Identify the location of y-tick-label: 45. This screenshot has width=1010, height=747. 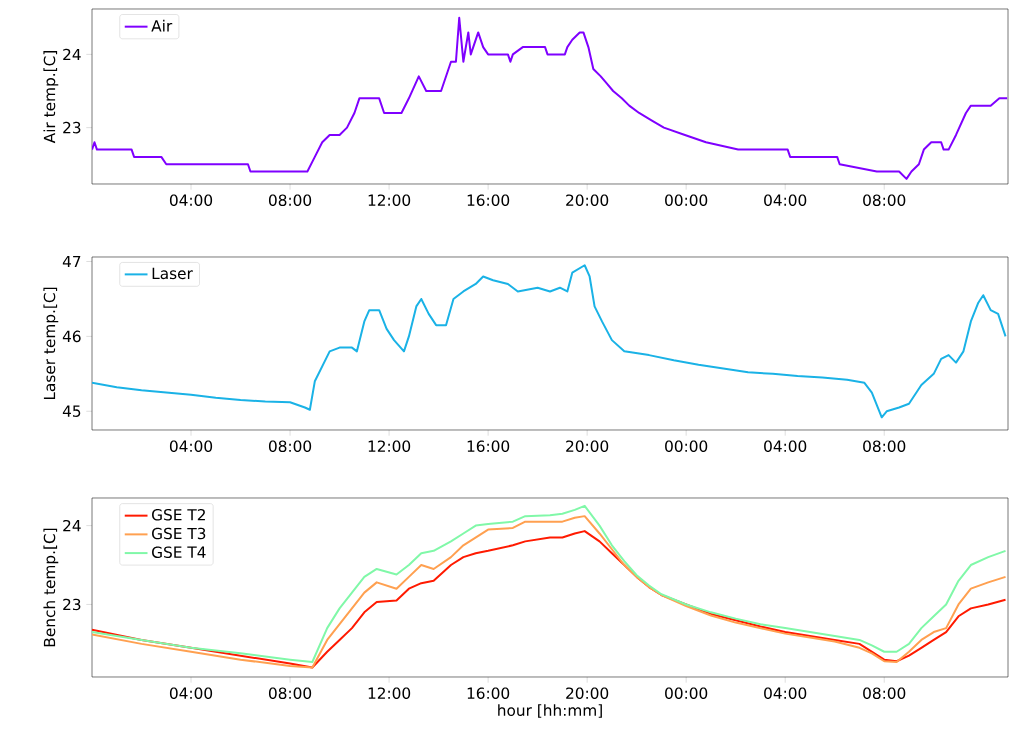
(71, 411).